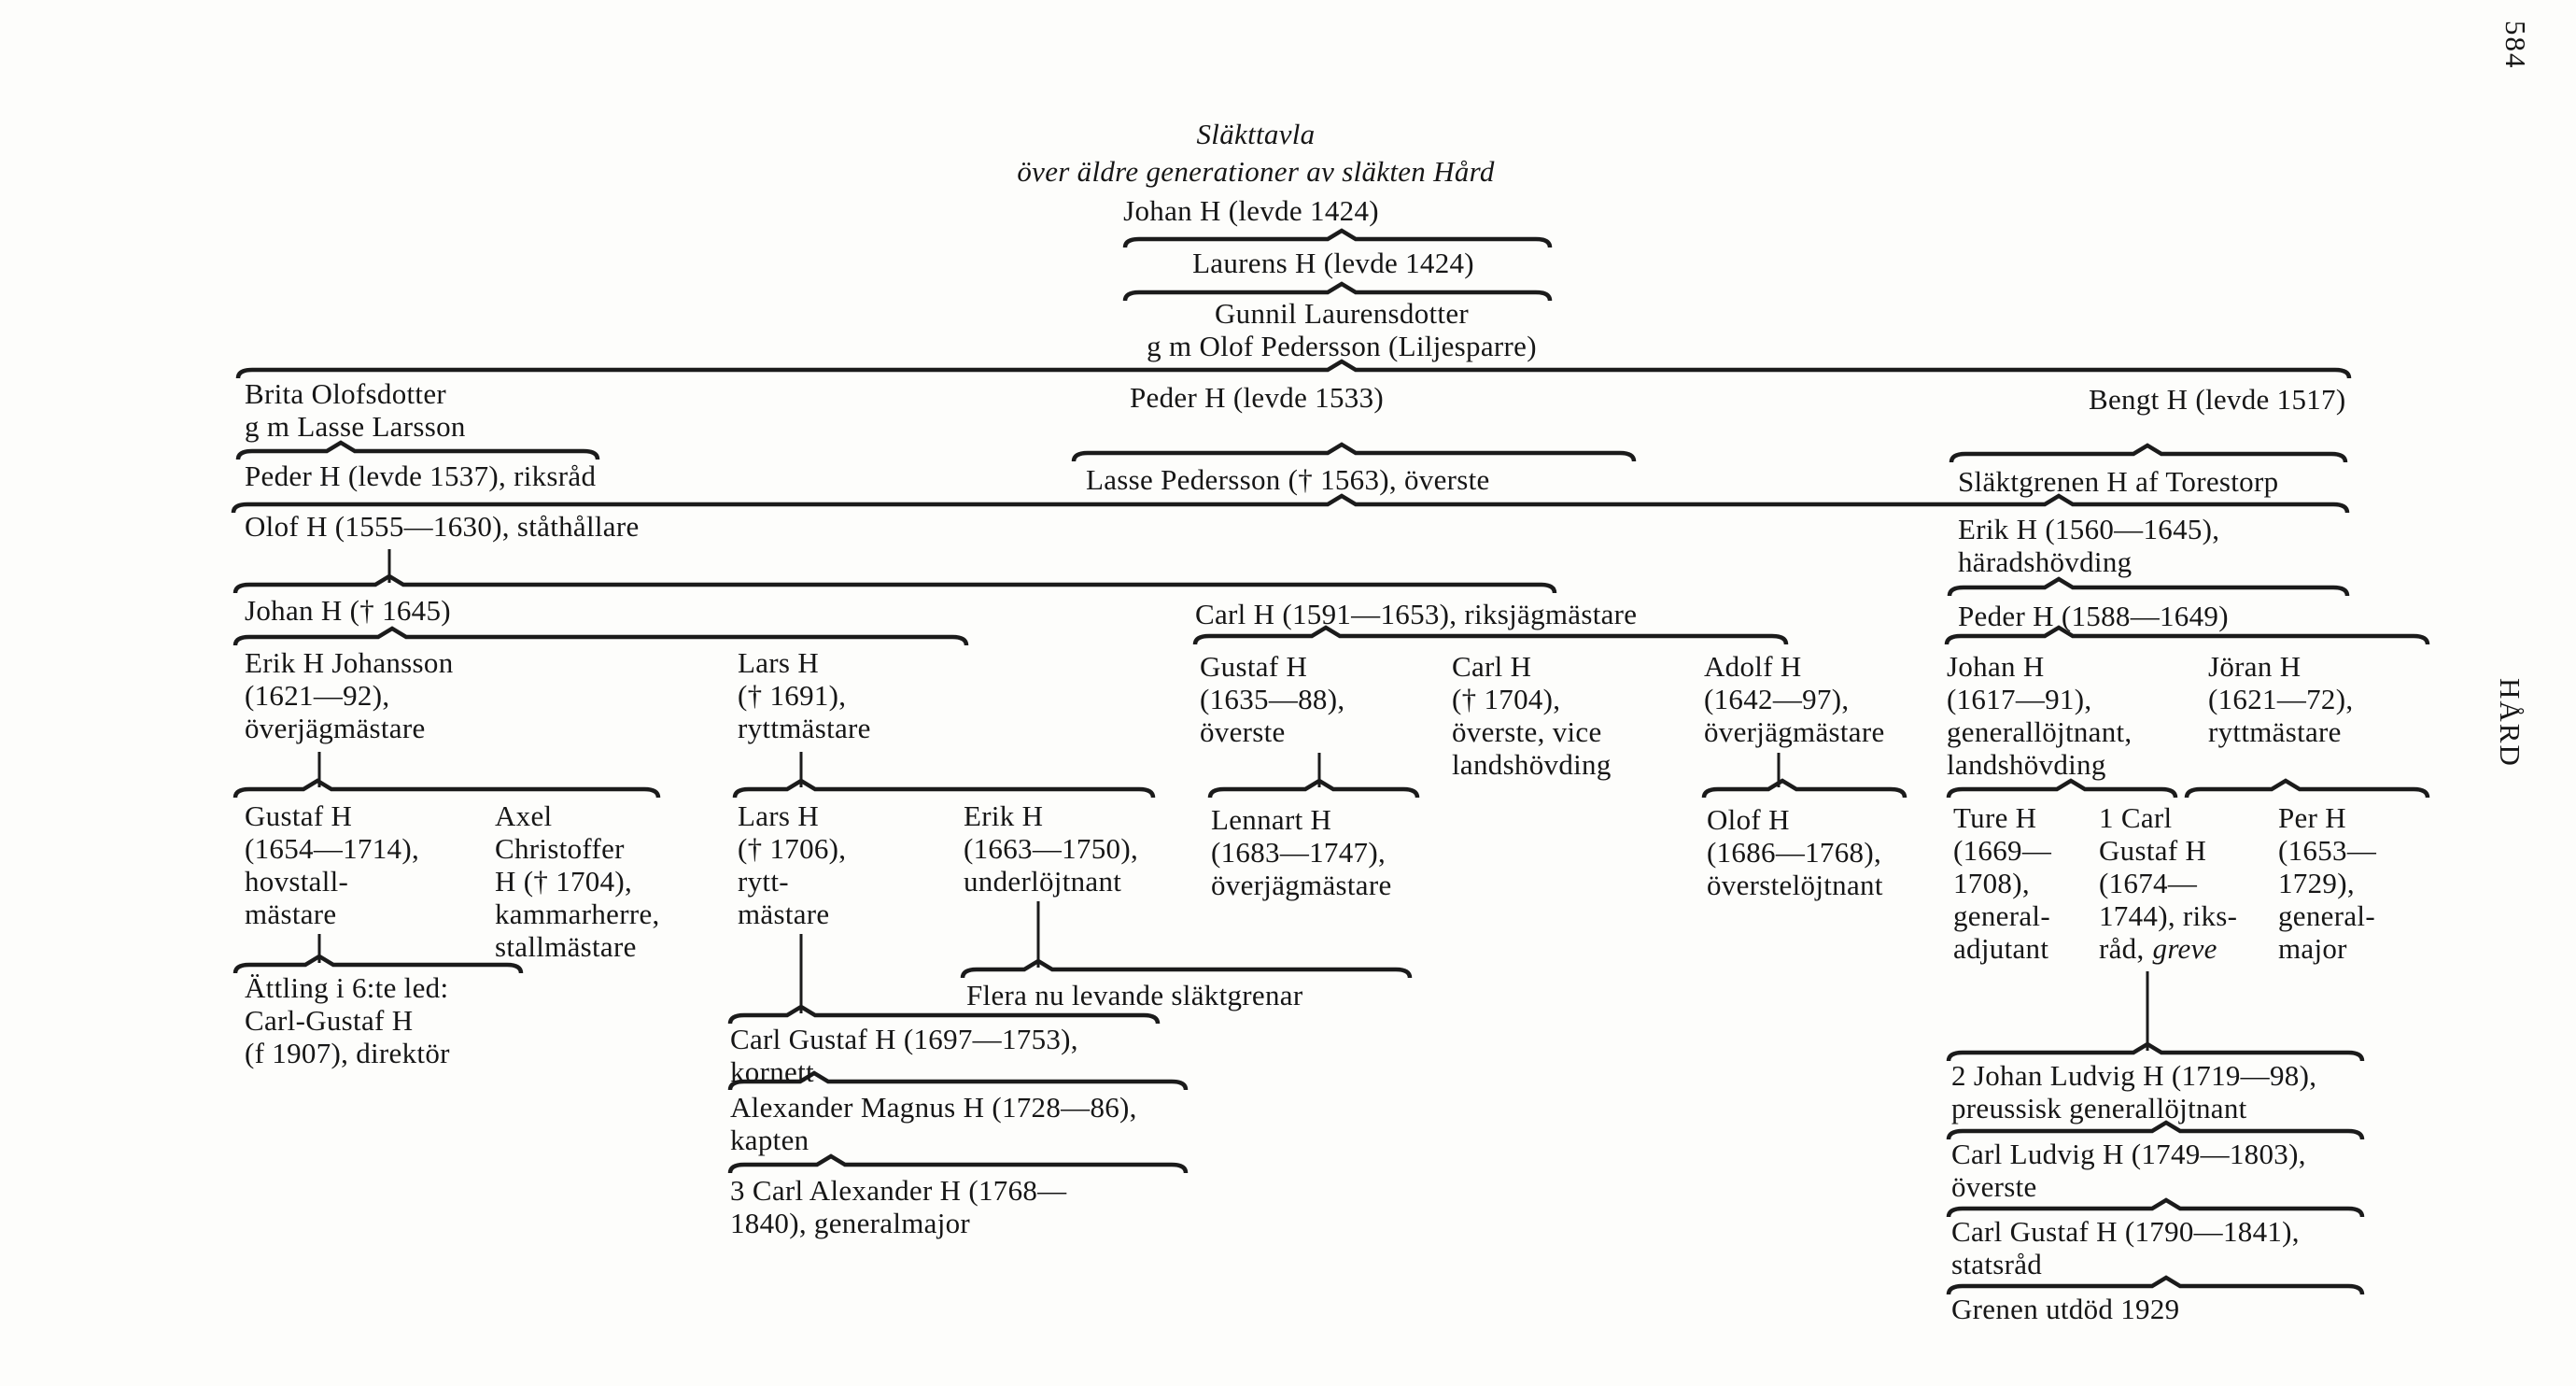 This screenshot has height=1386, width=2576. I want to click on person-line: (1621—72),, so click(2281, 699).